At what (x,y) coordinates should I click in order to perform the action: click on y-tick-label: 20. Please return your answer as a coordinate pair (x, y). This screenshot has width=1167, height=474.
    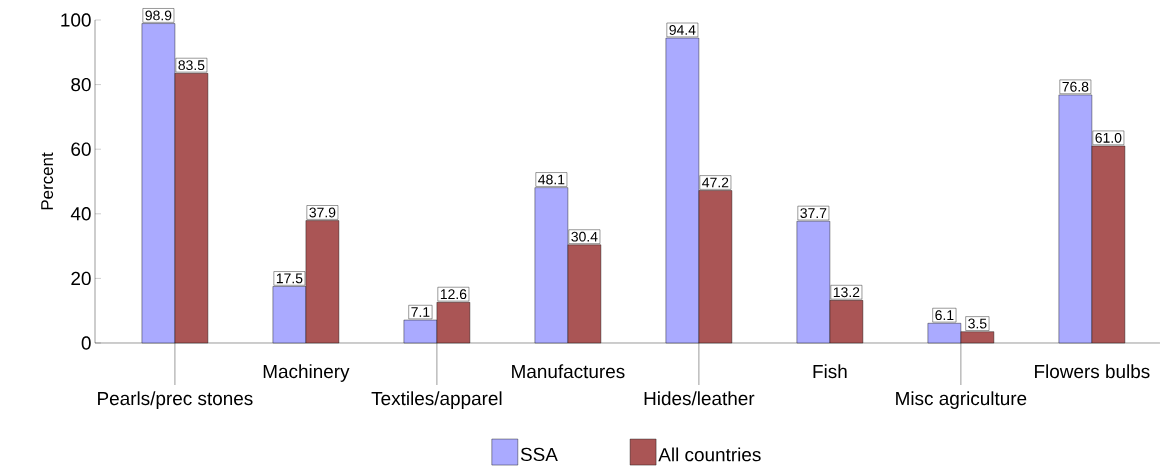
    Looking at the image, I should click on (81, 278).